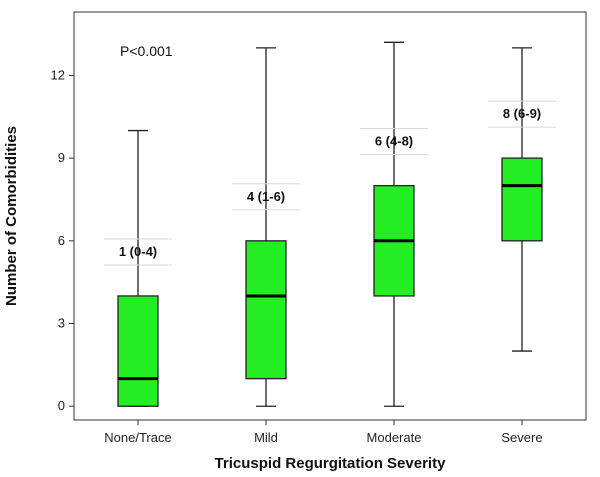 The height and width of the screenshot is (477, 600). I want to click on y-tick-label: 3, so click(61, 323).